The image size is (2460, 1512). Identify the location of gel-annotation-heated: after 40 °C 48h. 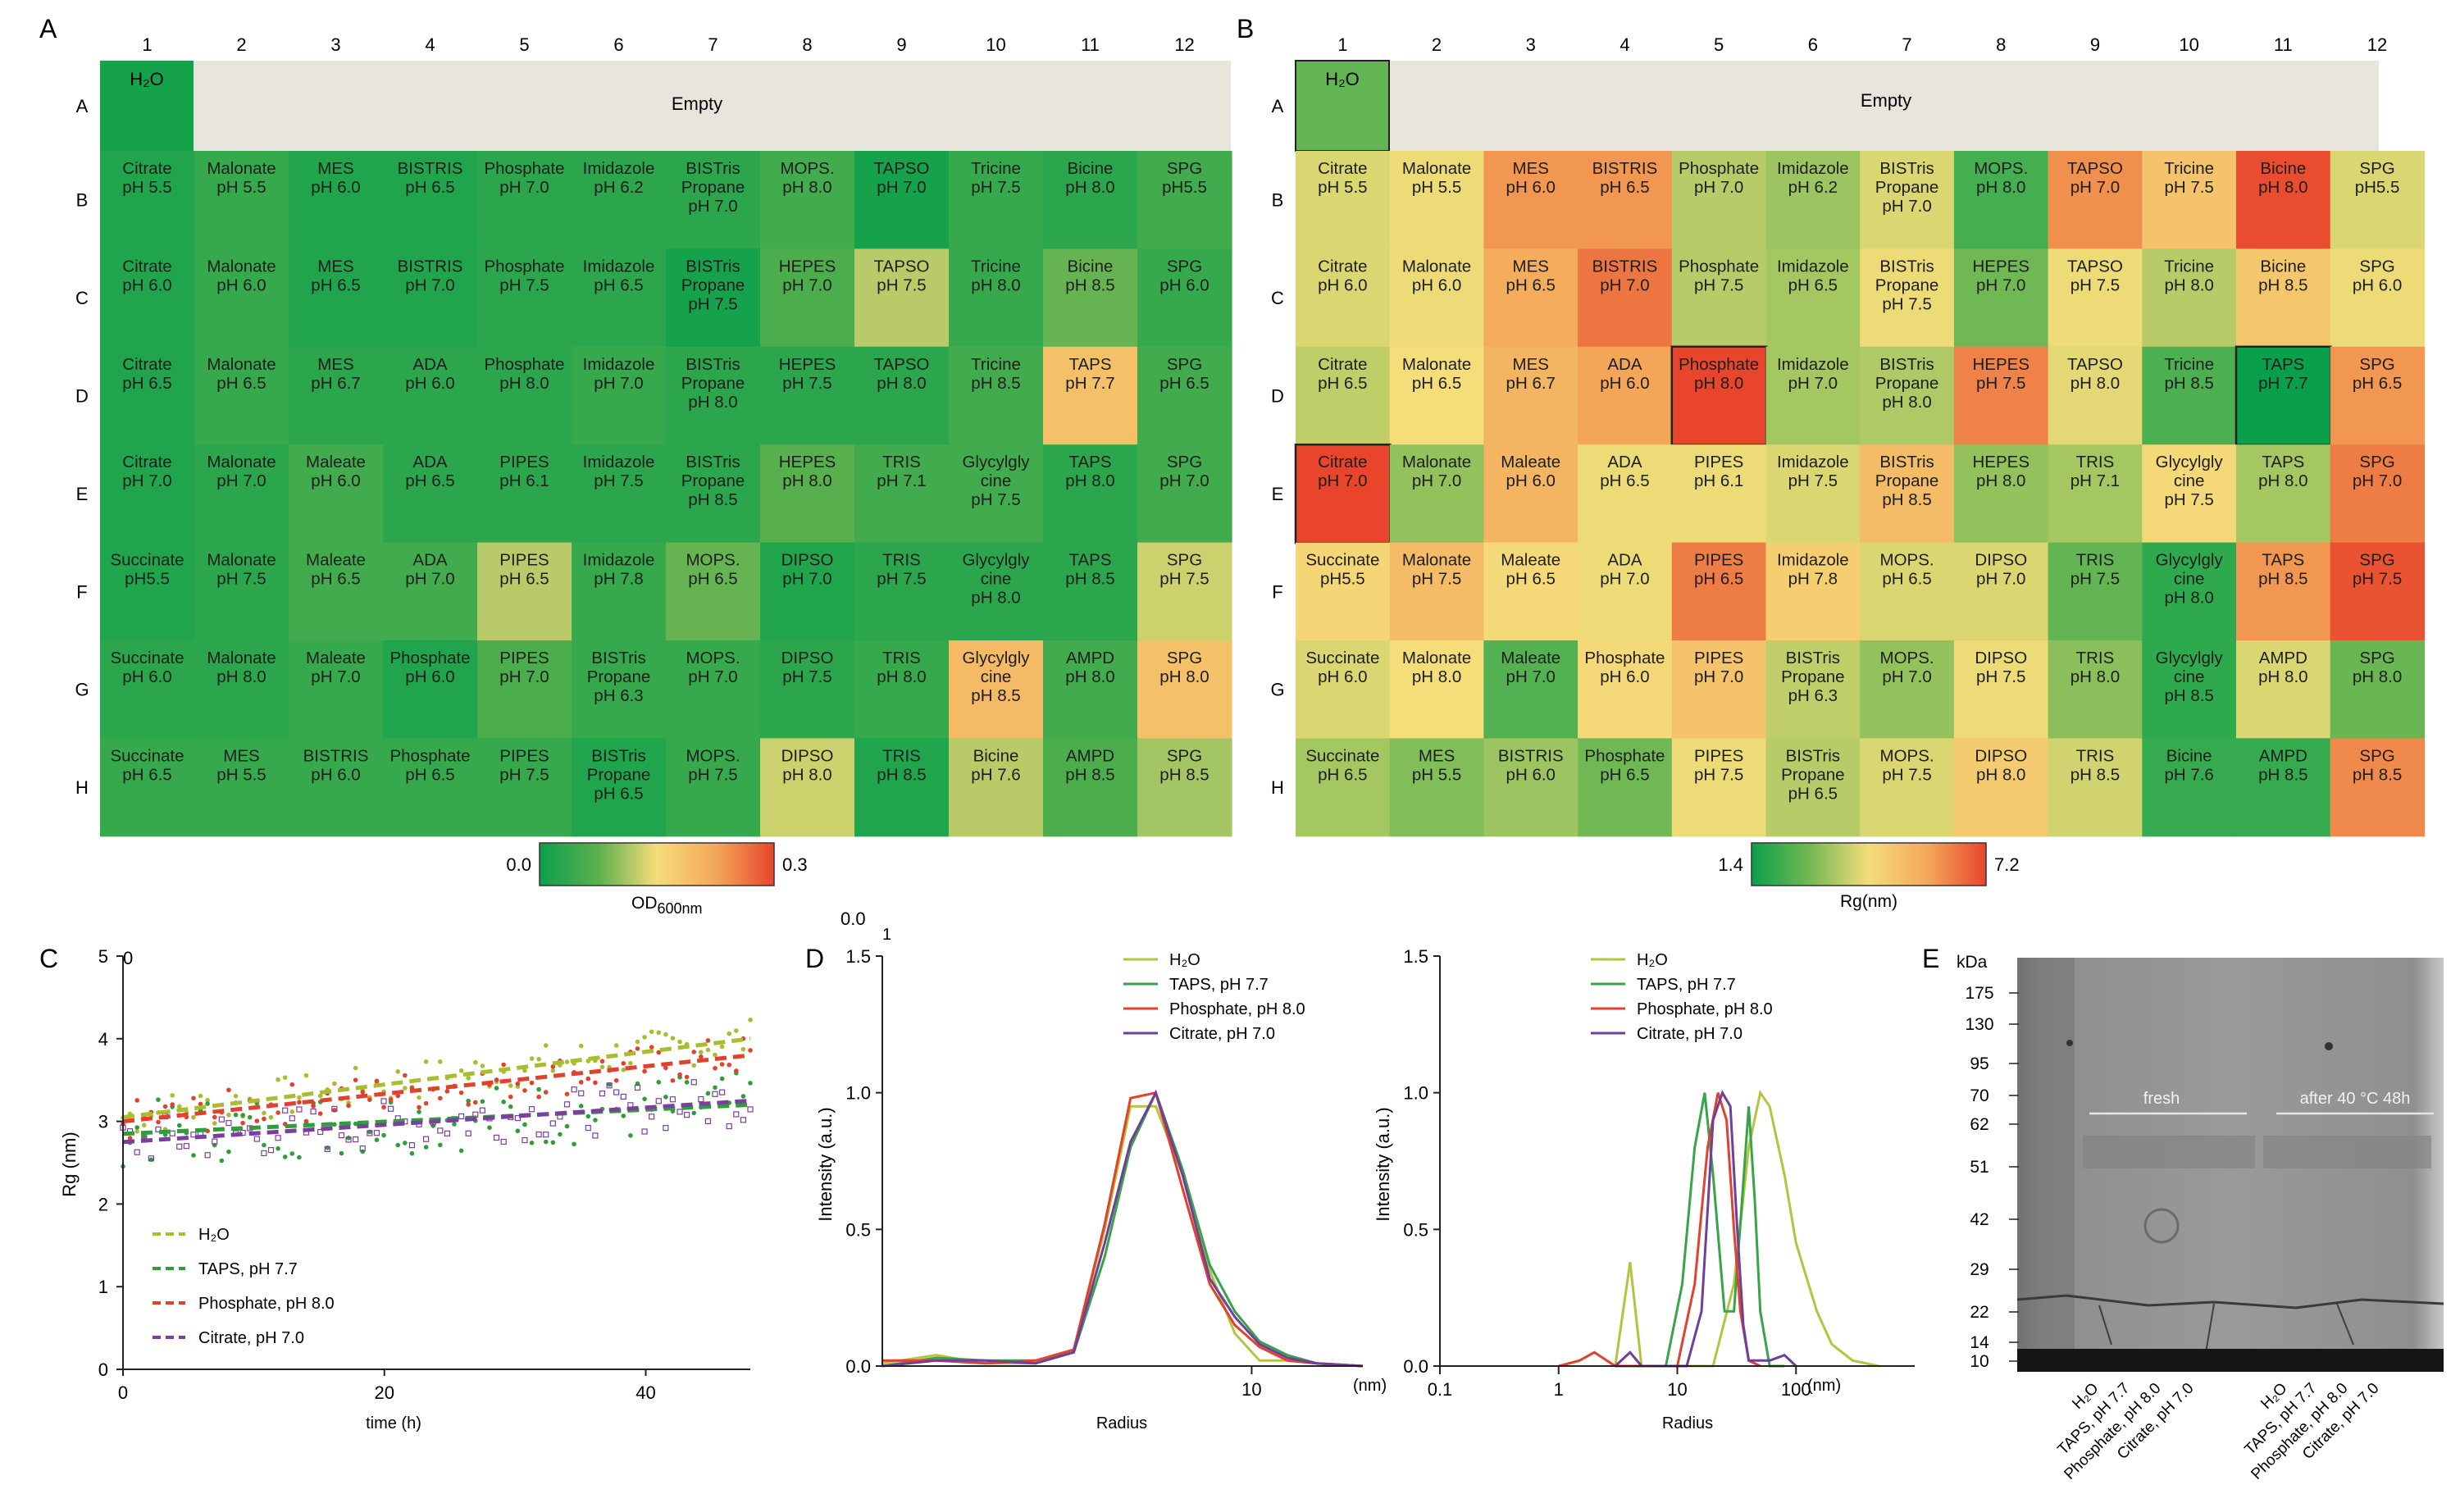
(2355, 1099).